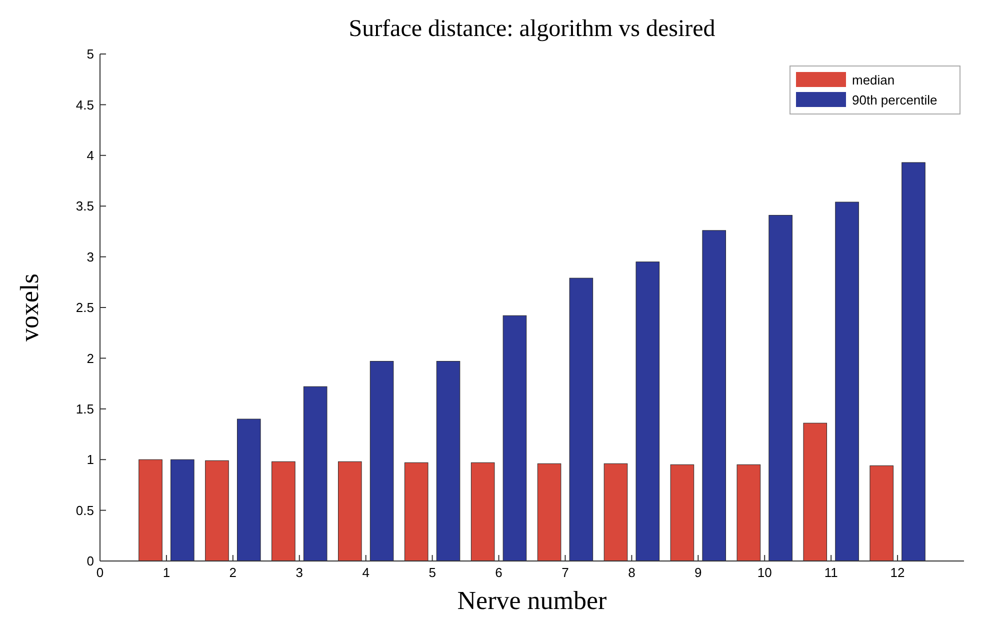 This screenshot has width=984, height=639. I want to click on x-tick-label: 0, so click(100, 572).